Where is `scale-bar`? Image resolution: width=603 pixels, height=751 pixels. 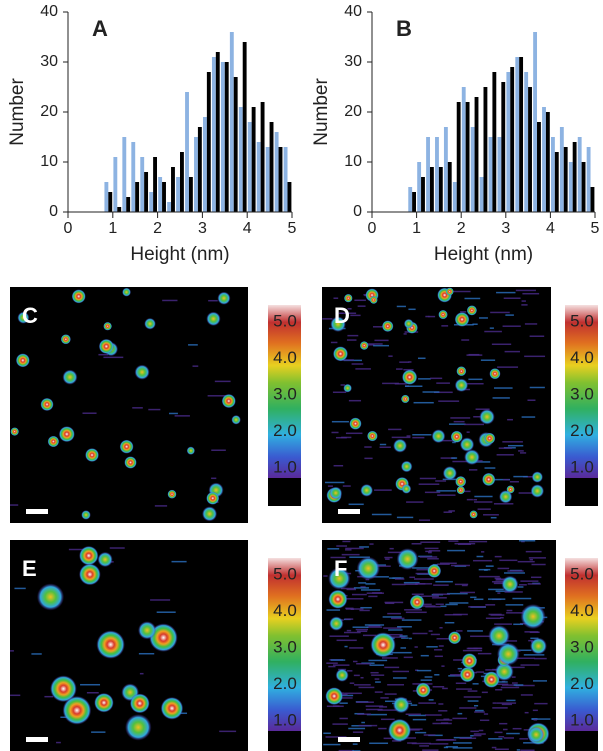
scale-bar is located at coordinates (37, 739).